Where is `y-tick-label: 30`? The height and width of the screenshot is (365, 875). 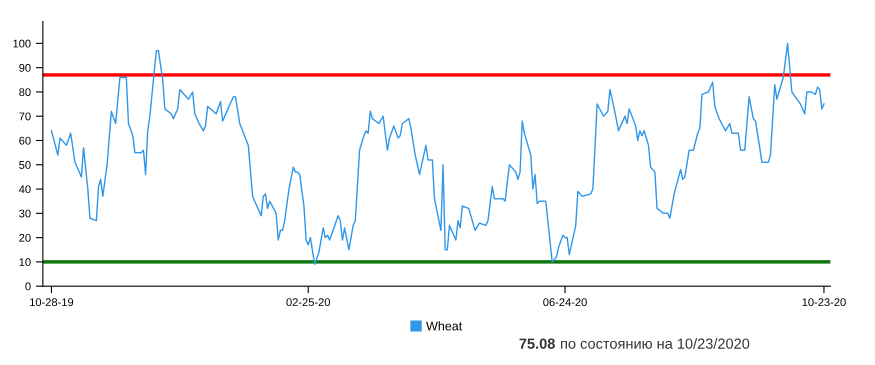
y-tick-label: 30 is located at coordinates (25, 214).